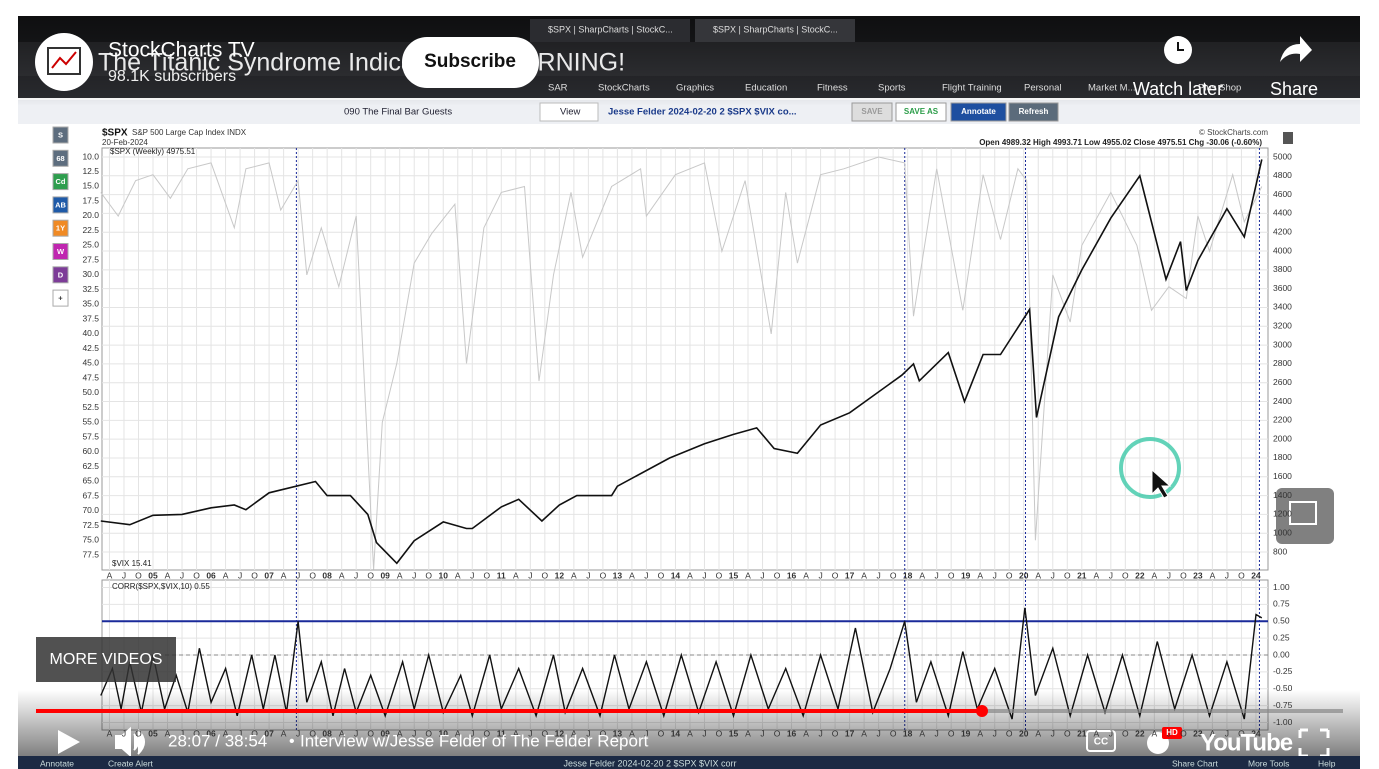 The width and height of the screenshot is (1379, 769). I want to click on y-tick-label: 35.0, so click(90, 304).